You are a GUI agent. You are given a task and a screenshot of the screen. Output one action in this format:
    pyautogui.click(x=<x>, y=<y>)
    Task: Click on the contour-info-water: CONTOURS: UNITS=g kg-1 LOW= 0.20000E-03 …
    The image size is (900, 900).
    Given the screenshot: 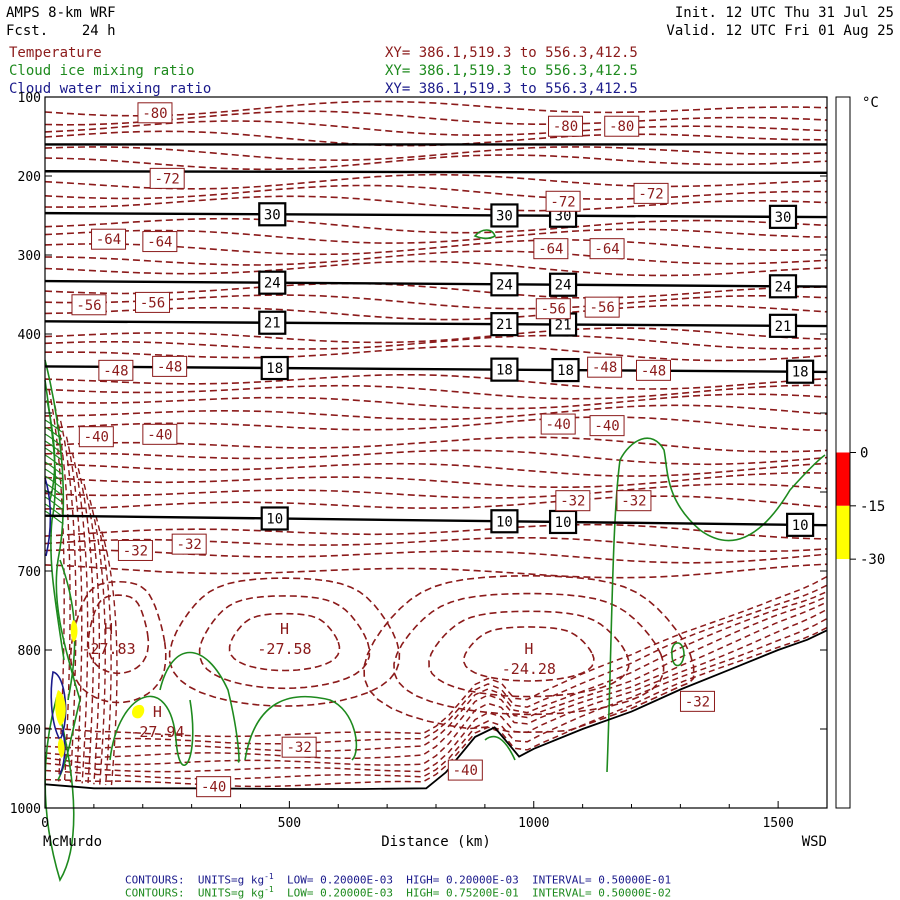 What is the action you would take?
    pyautogui.click(x=398, y=878)
    